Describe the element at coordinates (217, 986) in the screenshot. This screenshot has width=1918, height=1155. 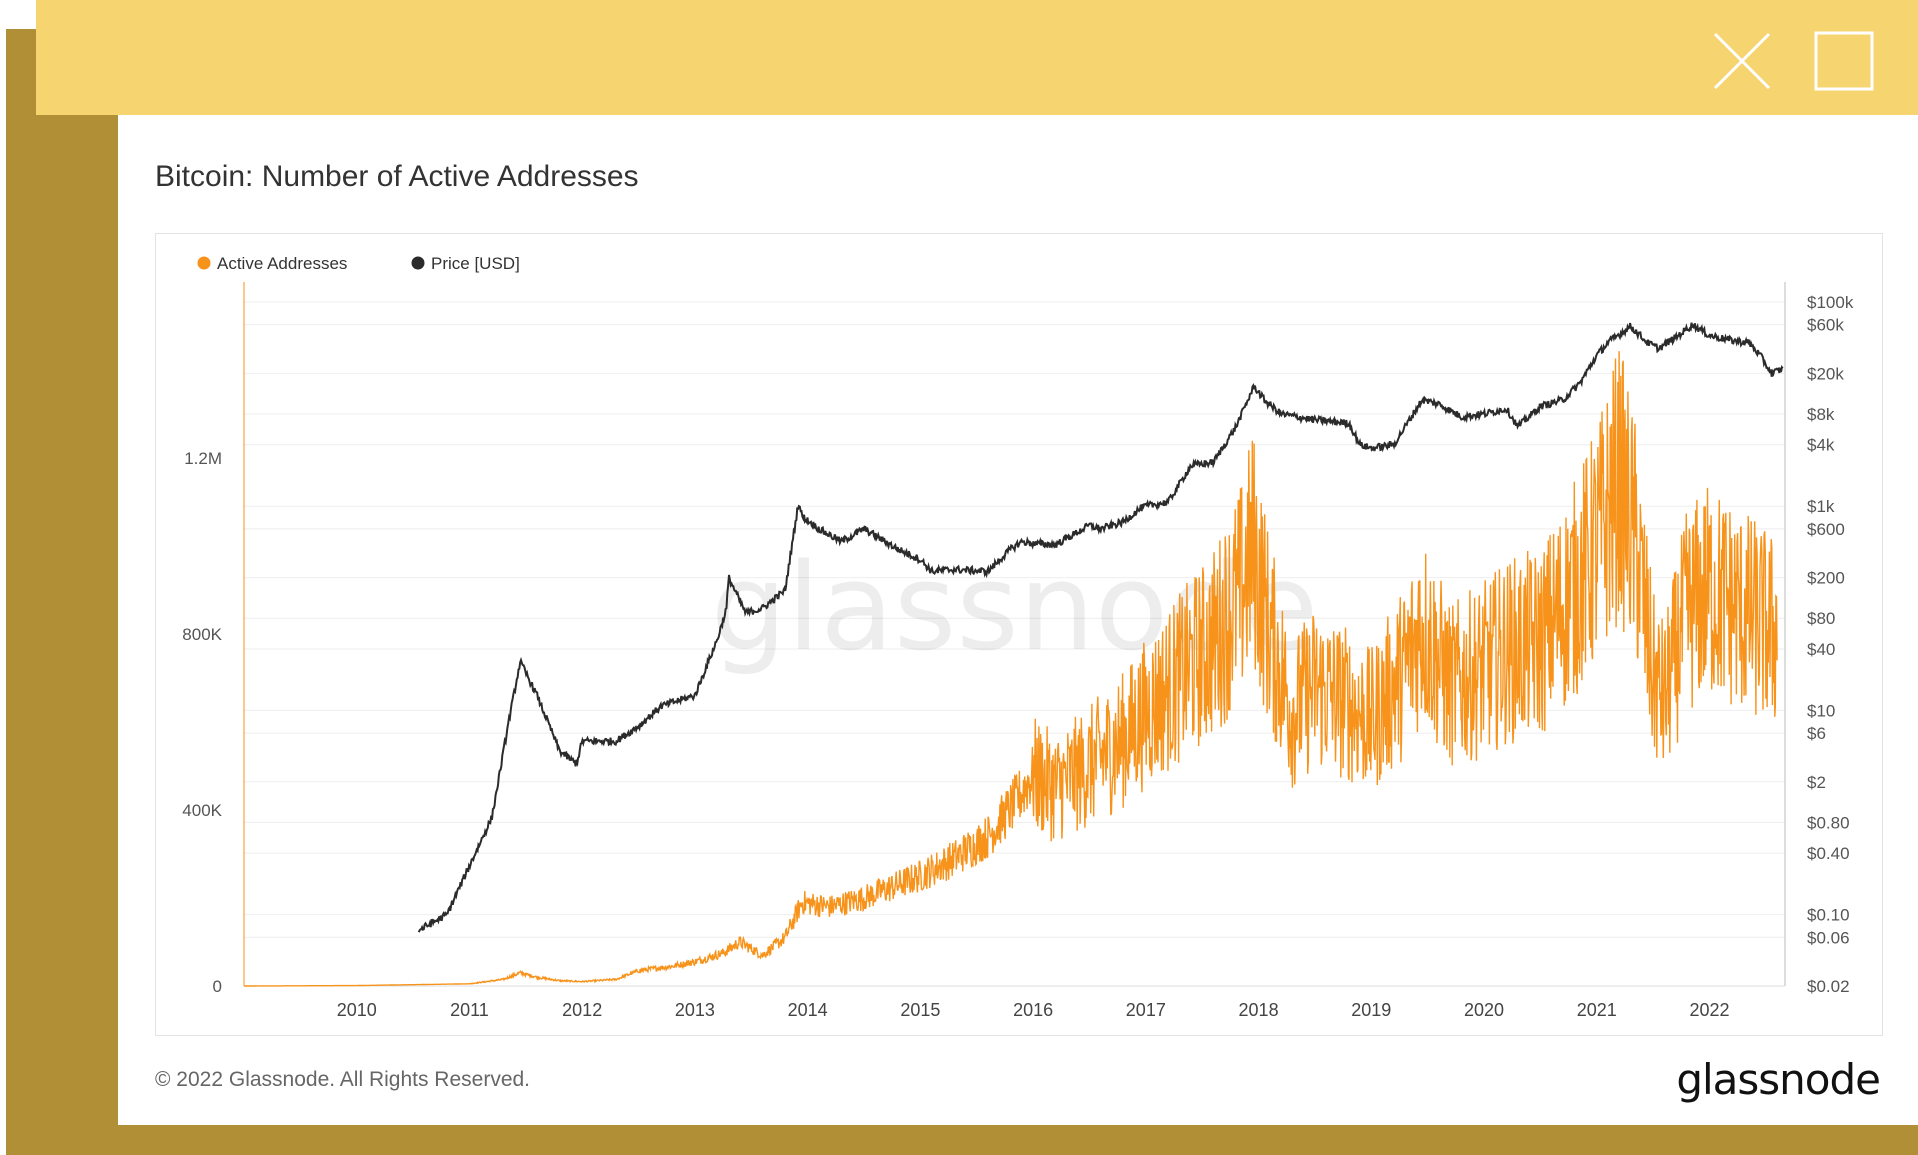
I see `left-axis-tick-label: 0` at that location.